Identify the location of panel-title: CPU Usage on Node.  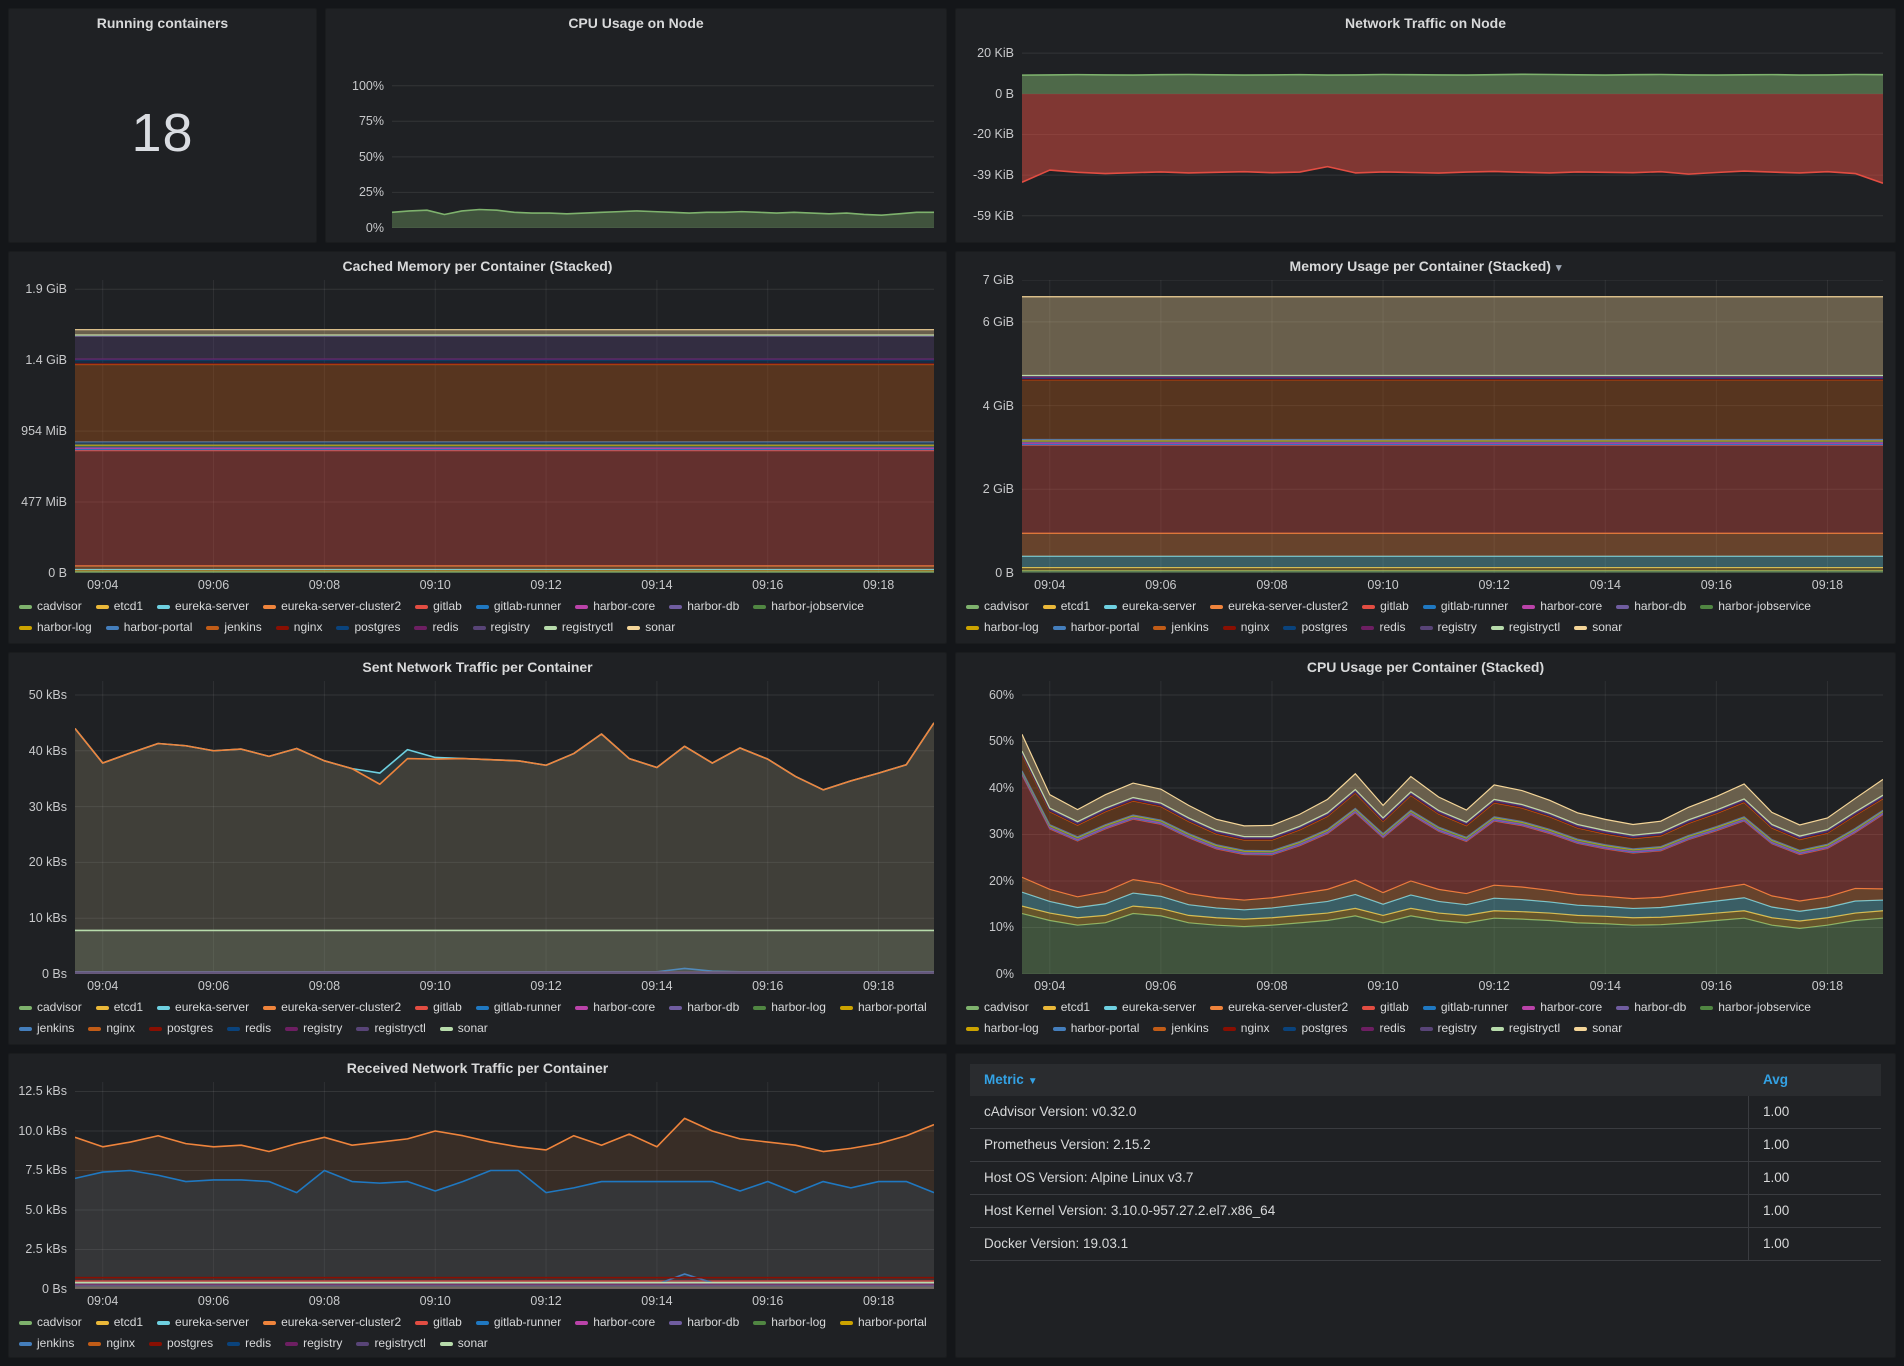
(636, 23).